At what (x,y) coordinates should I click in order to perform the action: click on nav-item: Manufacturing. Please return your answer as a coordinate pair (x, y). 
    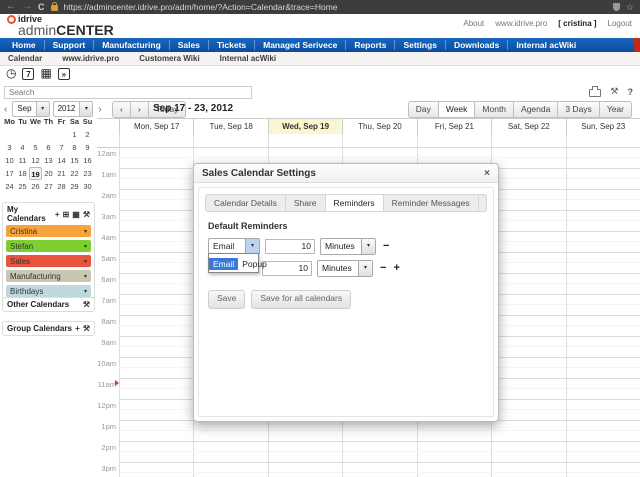
    Looking at the image, I should click on (132, 45).